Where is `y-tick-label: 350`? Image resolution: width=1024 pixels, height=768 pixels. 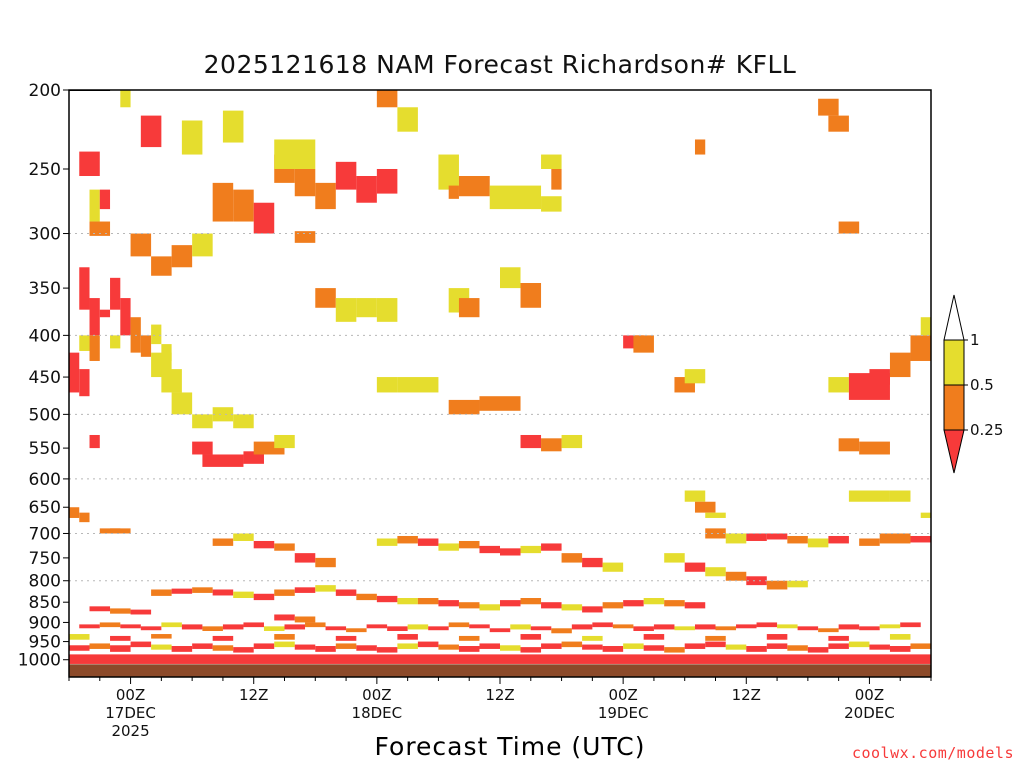
y-tick-label: 350 is located at coordinates (45, 289).